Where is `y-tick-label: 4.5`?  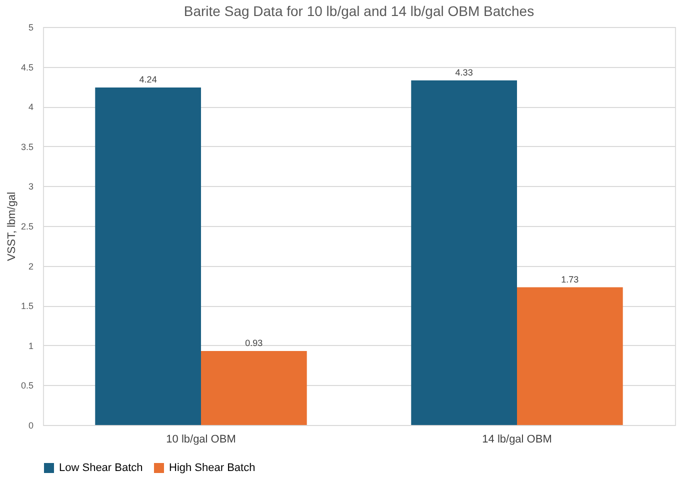
y-tick-label: 4.5 is located at coordinates (27, 67).